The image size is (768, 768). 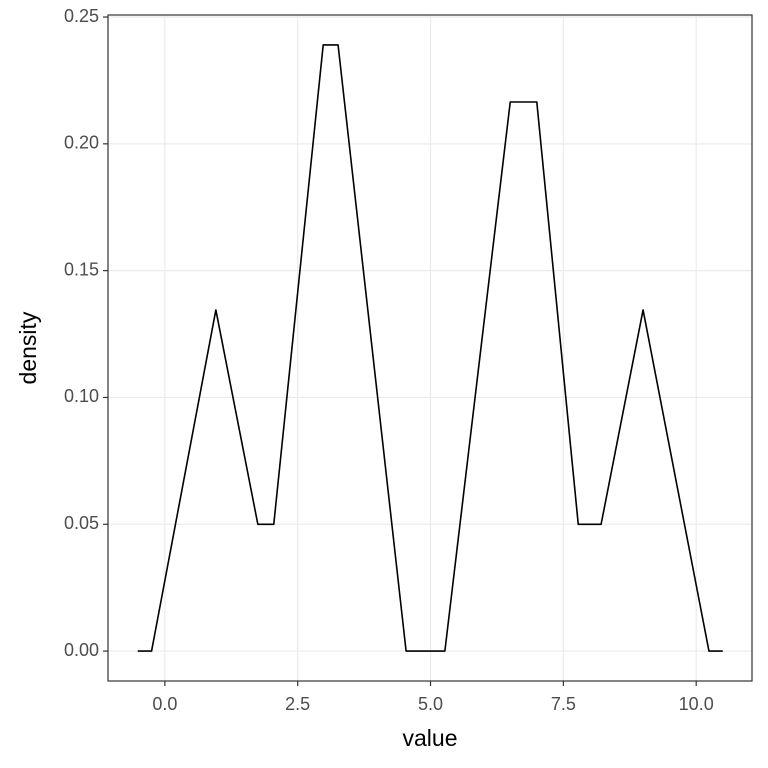 I want to click on y-tick-label: 0.00, so click(x=81, y=650).